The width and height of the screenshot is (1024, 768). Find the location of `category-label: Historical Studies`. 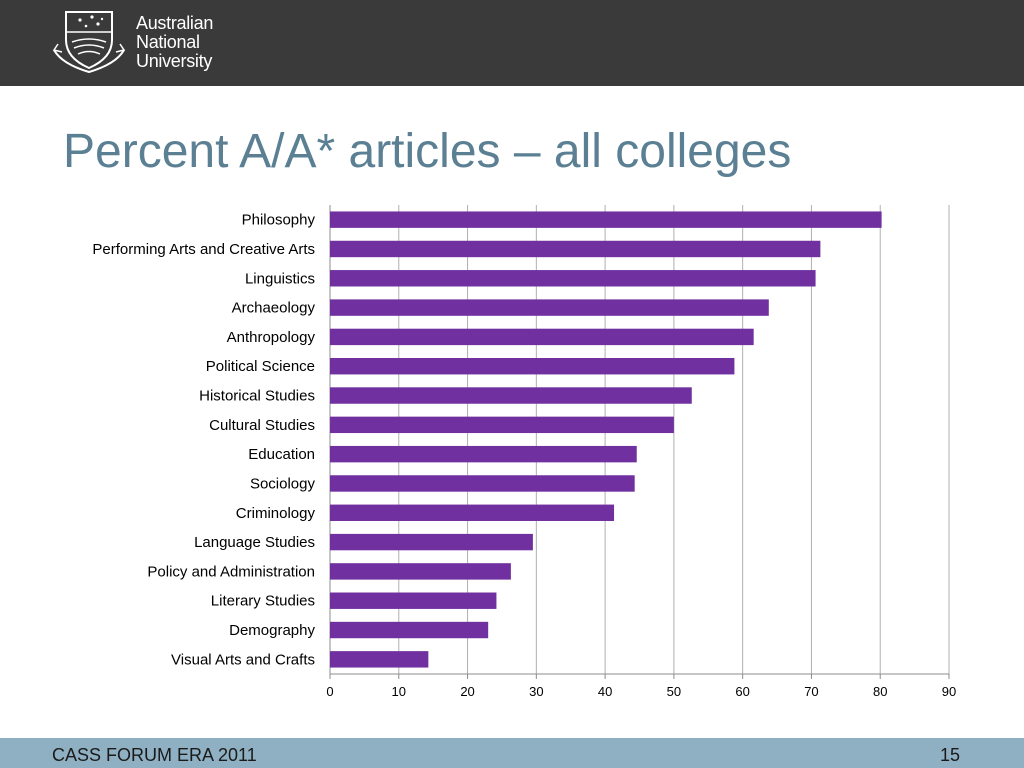

category-label: Historical Studies is located at coordinates (257, 396).